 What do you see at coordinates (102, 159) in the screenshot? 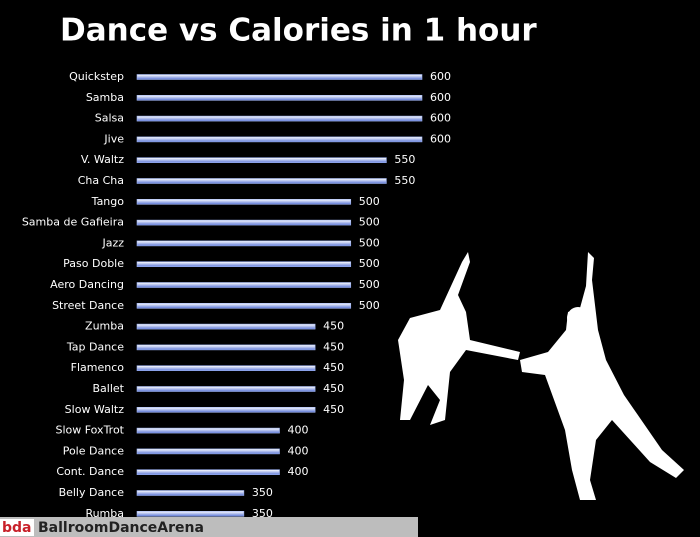
I see `category-label: V. Waltz` at bounding box center [102, 159].